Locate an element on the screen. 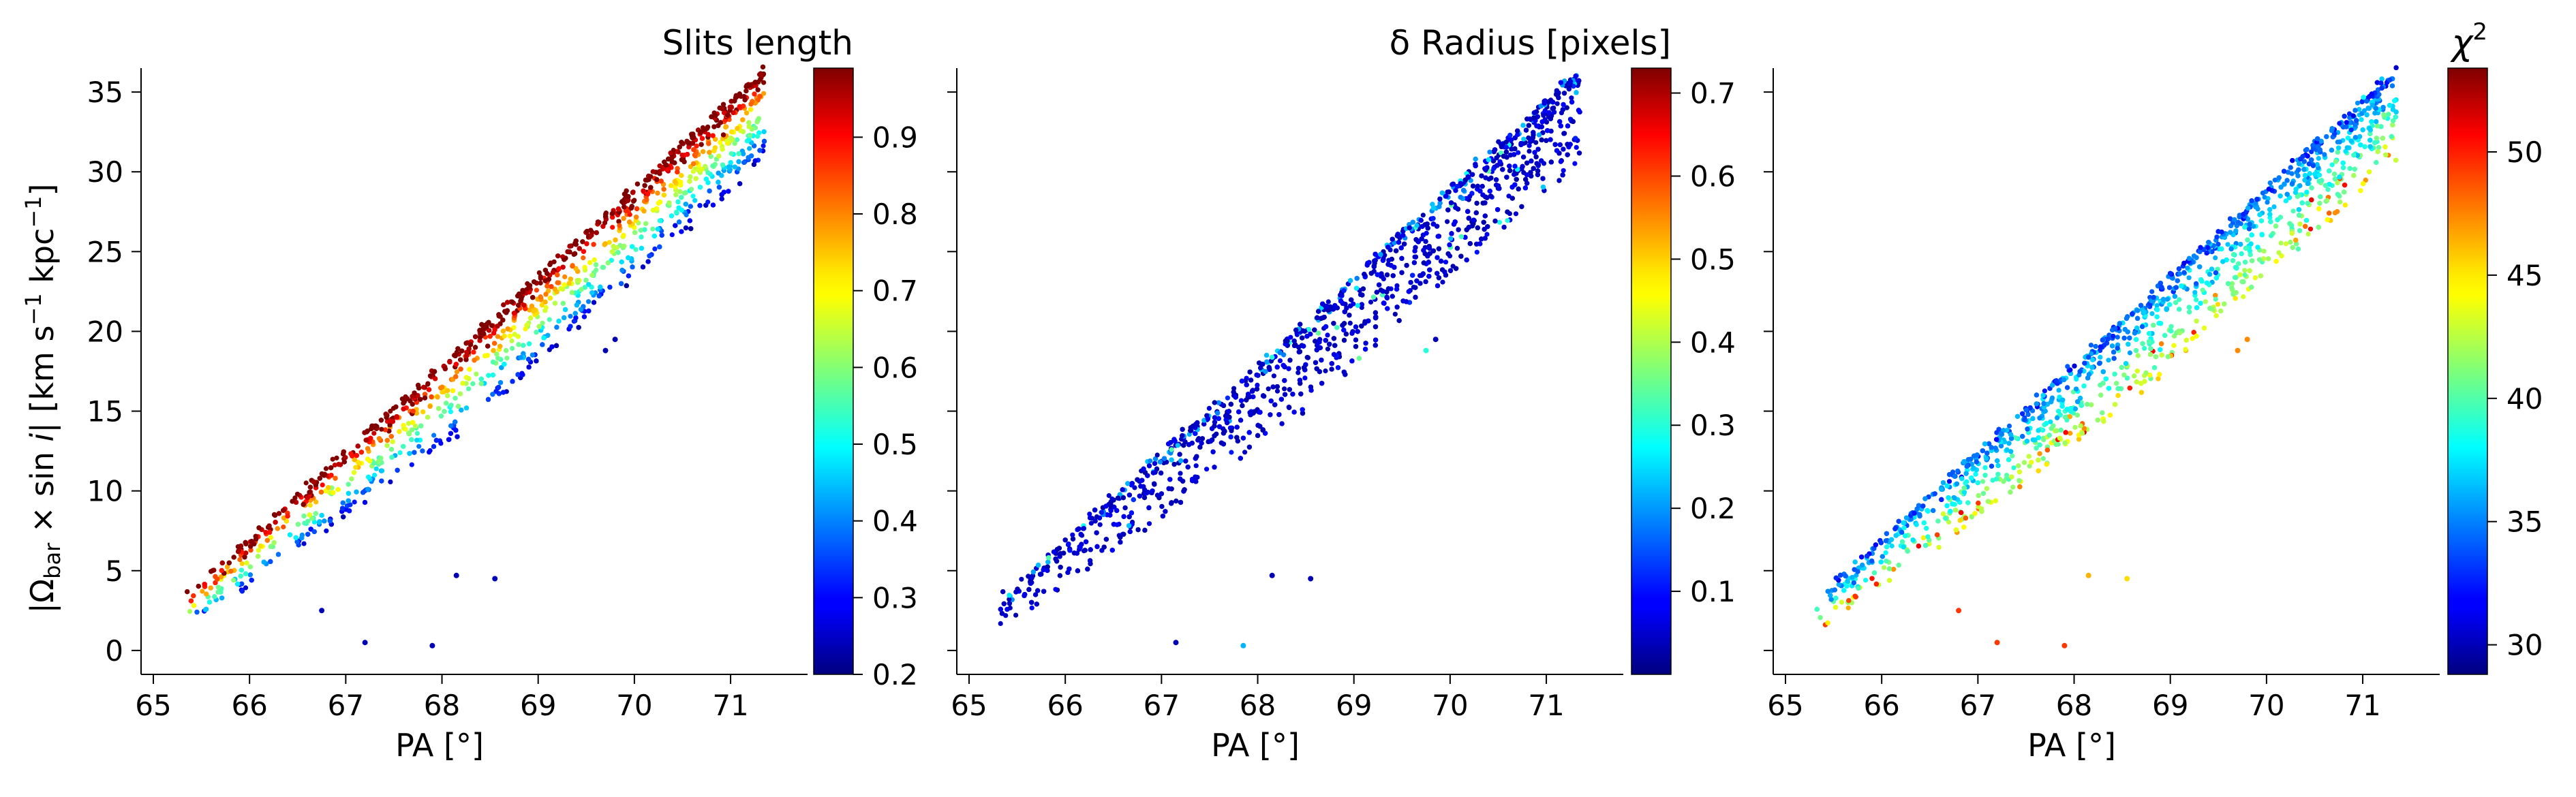 The height and width of the screenshot is (797, 2576). colorbar-ticks: 0.20.30.40.50.60.70.80.9 is located at coordinates (885, 406).